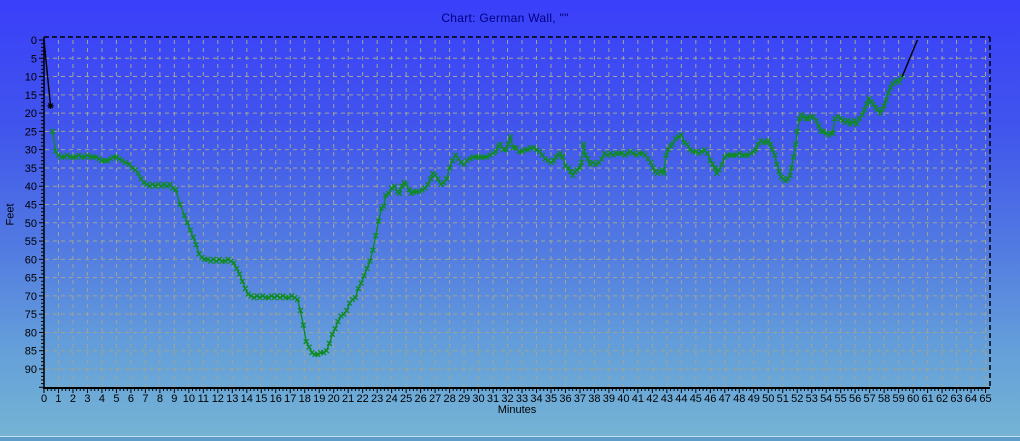 This screenshot has width=1020, height=441. What do you see at coordinates (31, 242) in the screenshot?
I see `y-tick-label: 55` at bounding box center [31, 242].